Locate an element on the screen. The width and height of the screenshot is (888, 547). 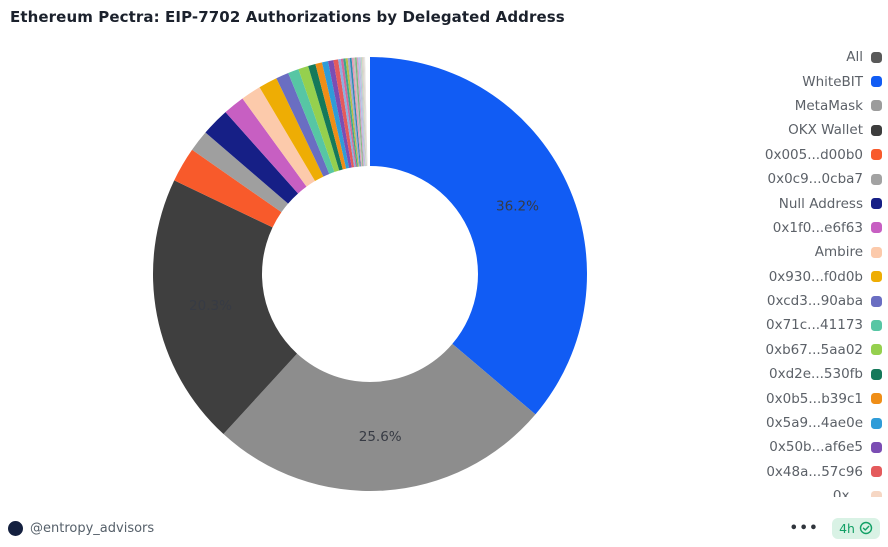
footer-actions: ••• 4h is located at coordinates (834, 528).